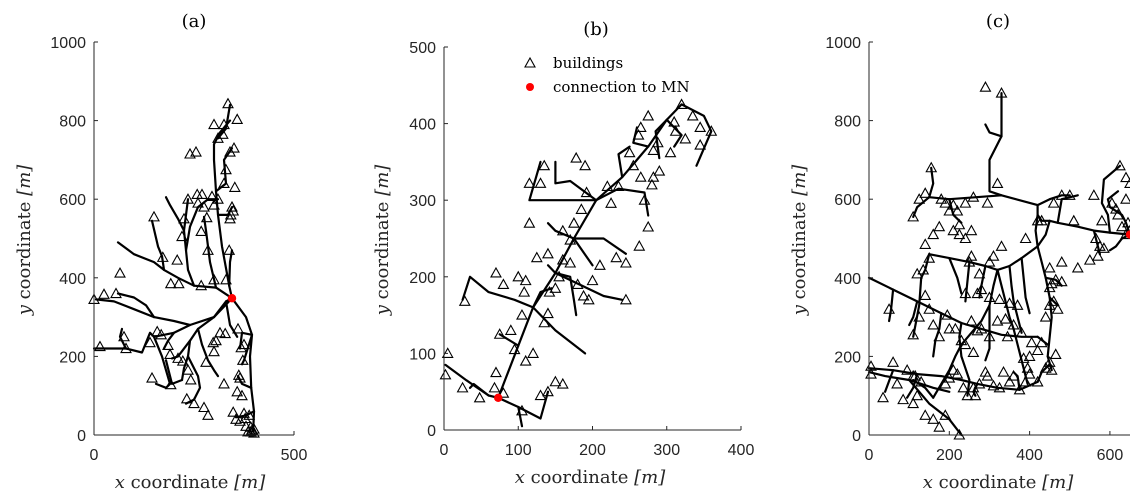  I want to click on panel-c-y-tick-label: 400, so click(847, 279).